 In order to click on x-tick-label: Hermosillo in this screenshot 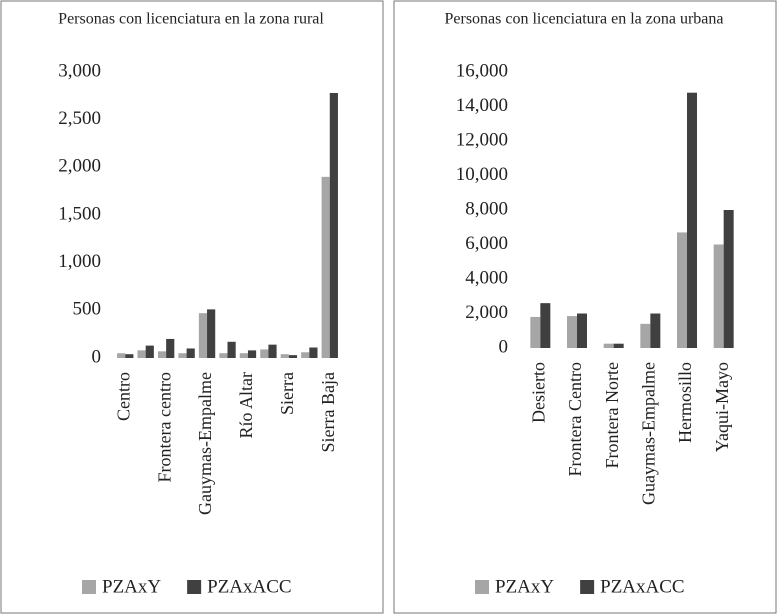, I will do `click(685, 402)`.